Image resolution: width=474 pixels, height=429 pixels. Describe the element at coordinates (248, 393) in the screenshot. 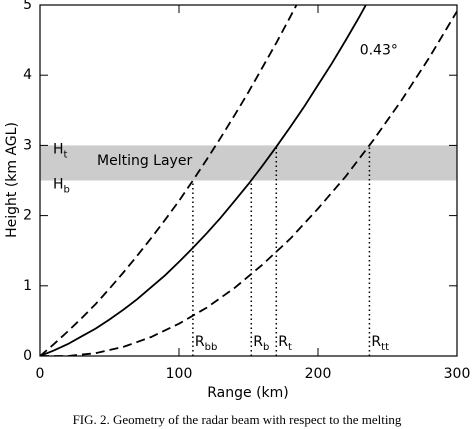

I see `x-axis-label: Range (km)` at that location.